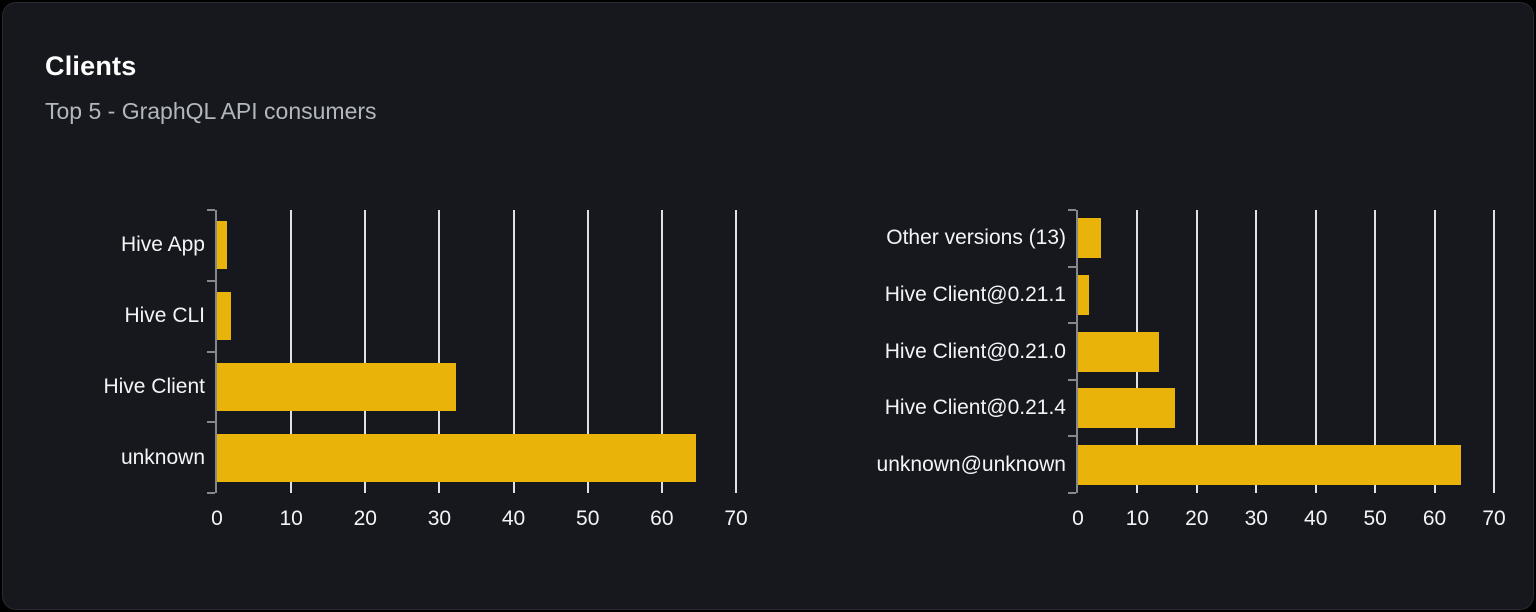 Image resolution: width=1536 pixels, height=612 pixels. I want to click on category-label-hive-cli: Hive CLI, so click(164, 316).